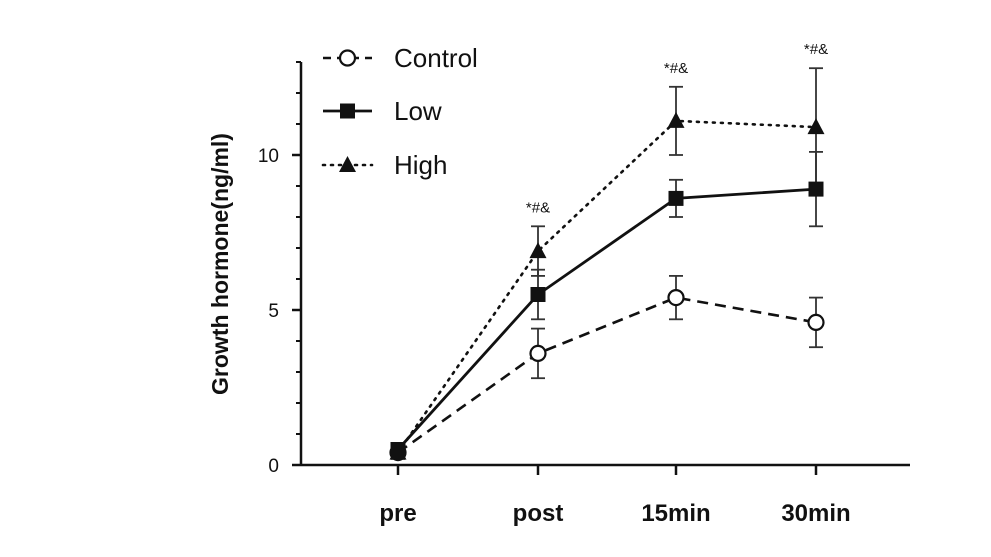 The image size is (991, 557). What do you see at coordinates (815, 513) in the screenshot?
I see `x-tick-label: 30min` at bounding box center [815, 513].